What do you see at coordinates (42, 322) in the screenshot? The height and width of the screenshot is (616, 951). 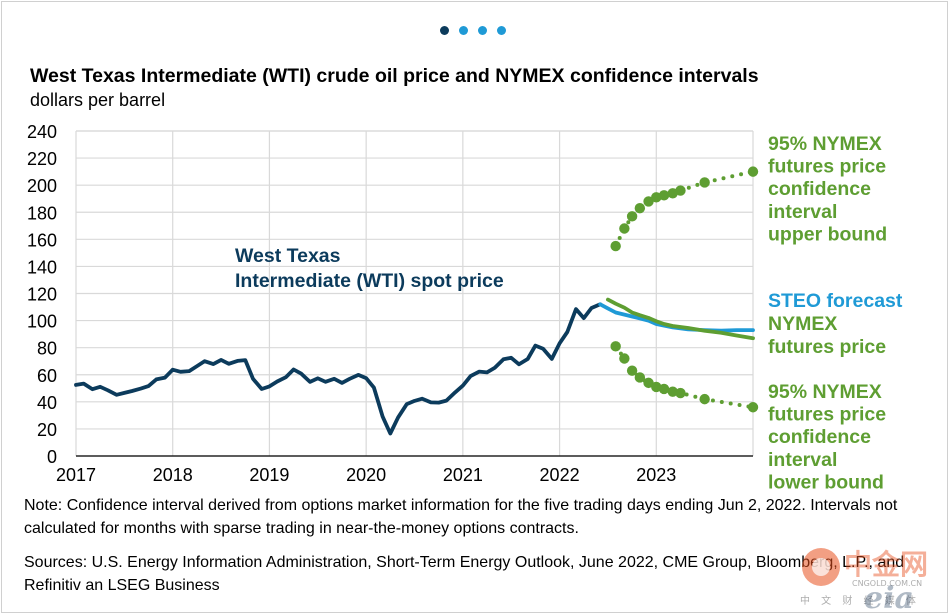 I see `y-tick-label: 100` at bounding box center [42, 322].